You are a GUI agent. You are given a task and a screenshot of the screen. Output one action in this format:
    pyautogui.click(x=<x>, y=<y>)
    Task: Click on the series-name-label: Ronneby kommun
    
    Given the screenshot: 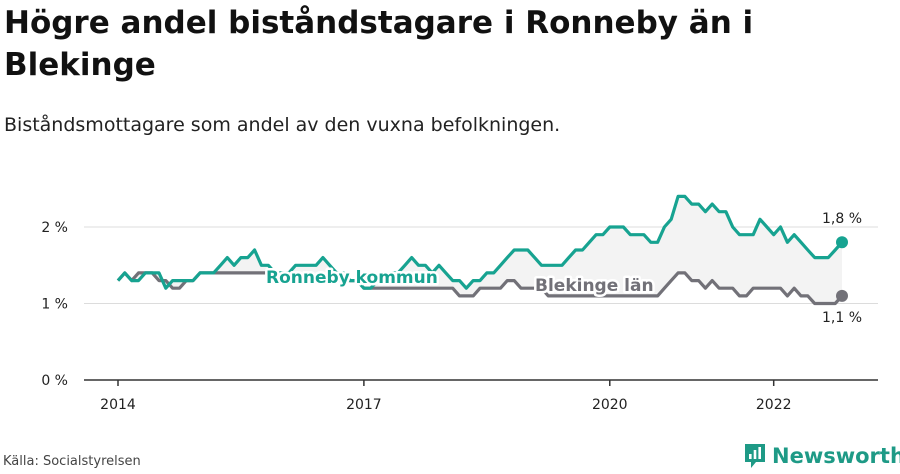 What is the action you would take?
    pyautogui.click(x=352, y=278)
    